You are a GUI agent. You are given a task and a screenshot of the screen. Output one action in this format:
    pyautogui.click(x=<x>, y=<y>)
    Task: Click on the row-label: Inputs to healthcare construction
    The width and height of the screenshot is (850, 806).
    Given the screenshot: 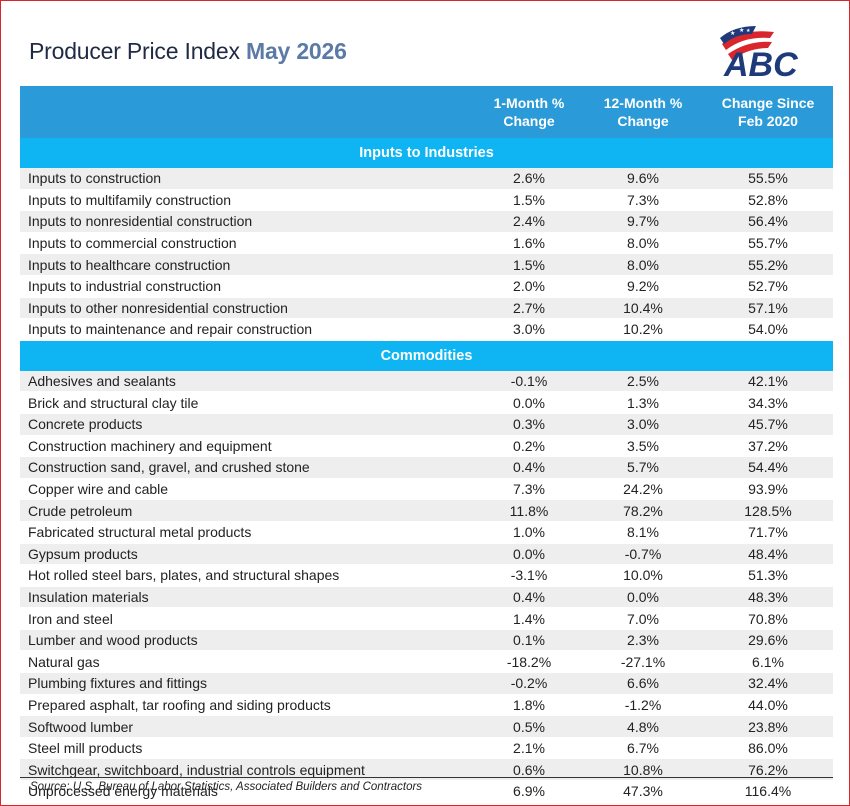 What is the action you would take?
    pyautogui.click(x=247, y=264)
    